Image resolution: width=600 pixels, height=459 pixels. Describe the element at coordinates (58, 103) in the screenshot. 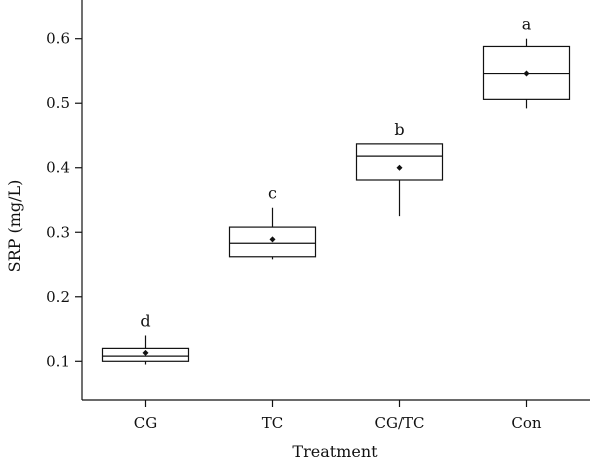

I see `y-tick-label: 0.5` at that location.